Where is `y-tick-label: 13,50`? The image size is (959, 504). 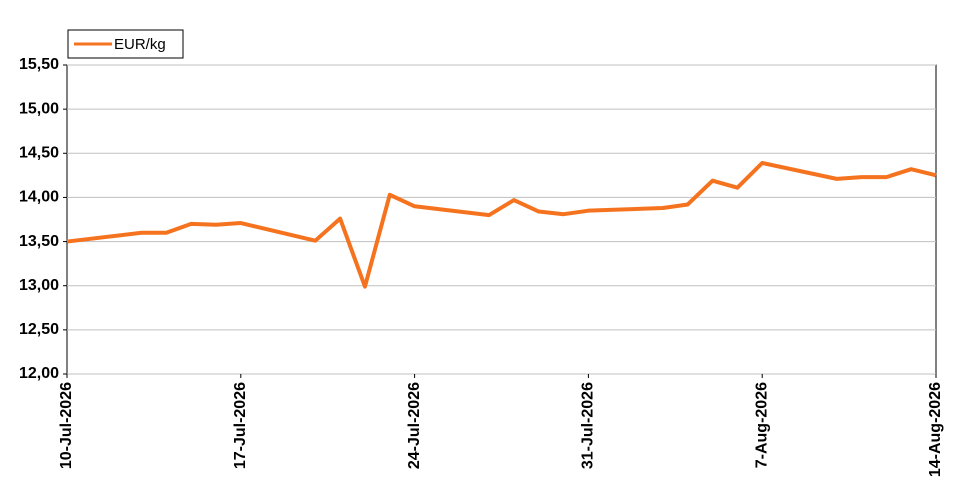
y-tick-label: 13,50 is located at coordinates (39, 241).